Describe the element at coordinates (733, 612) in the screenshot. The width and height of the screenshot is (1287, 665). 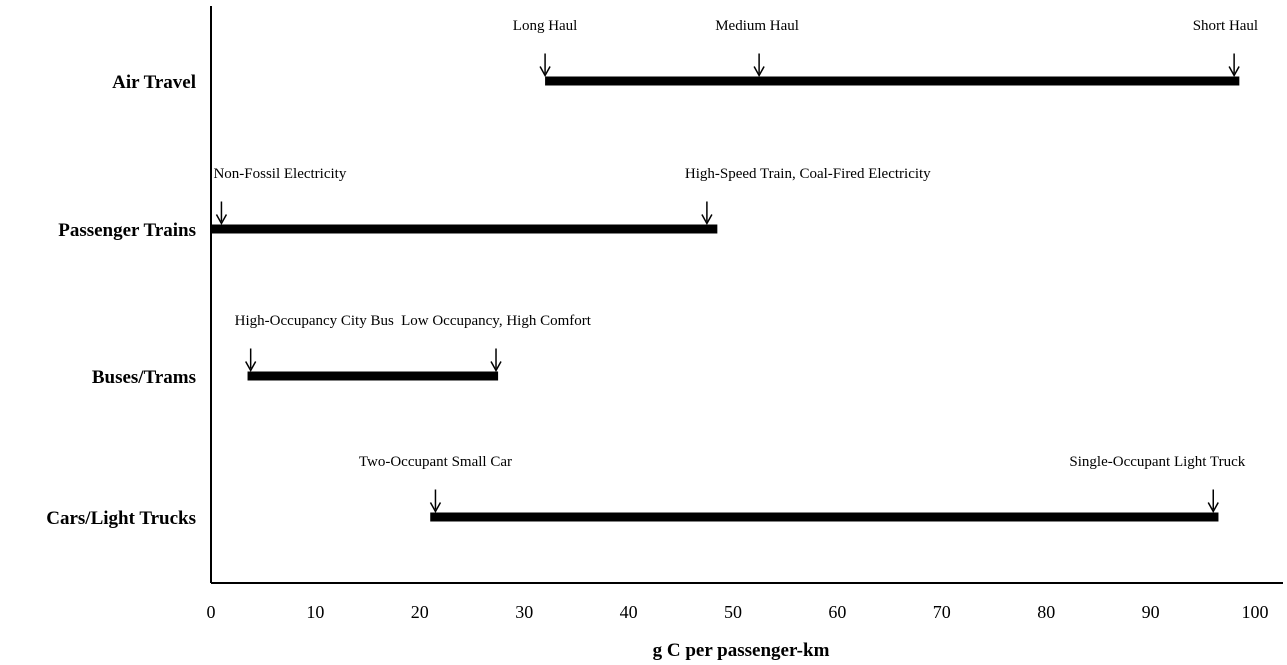
I see `x-tick-label: 50` at that location.